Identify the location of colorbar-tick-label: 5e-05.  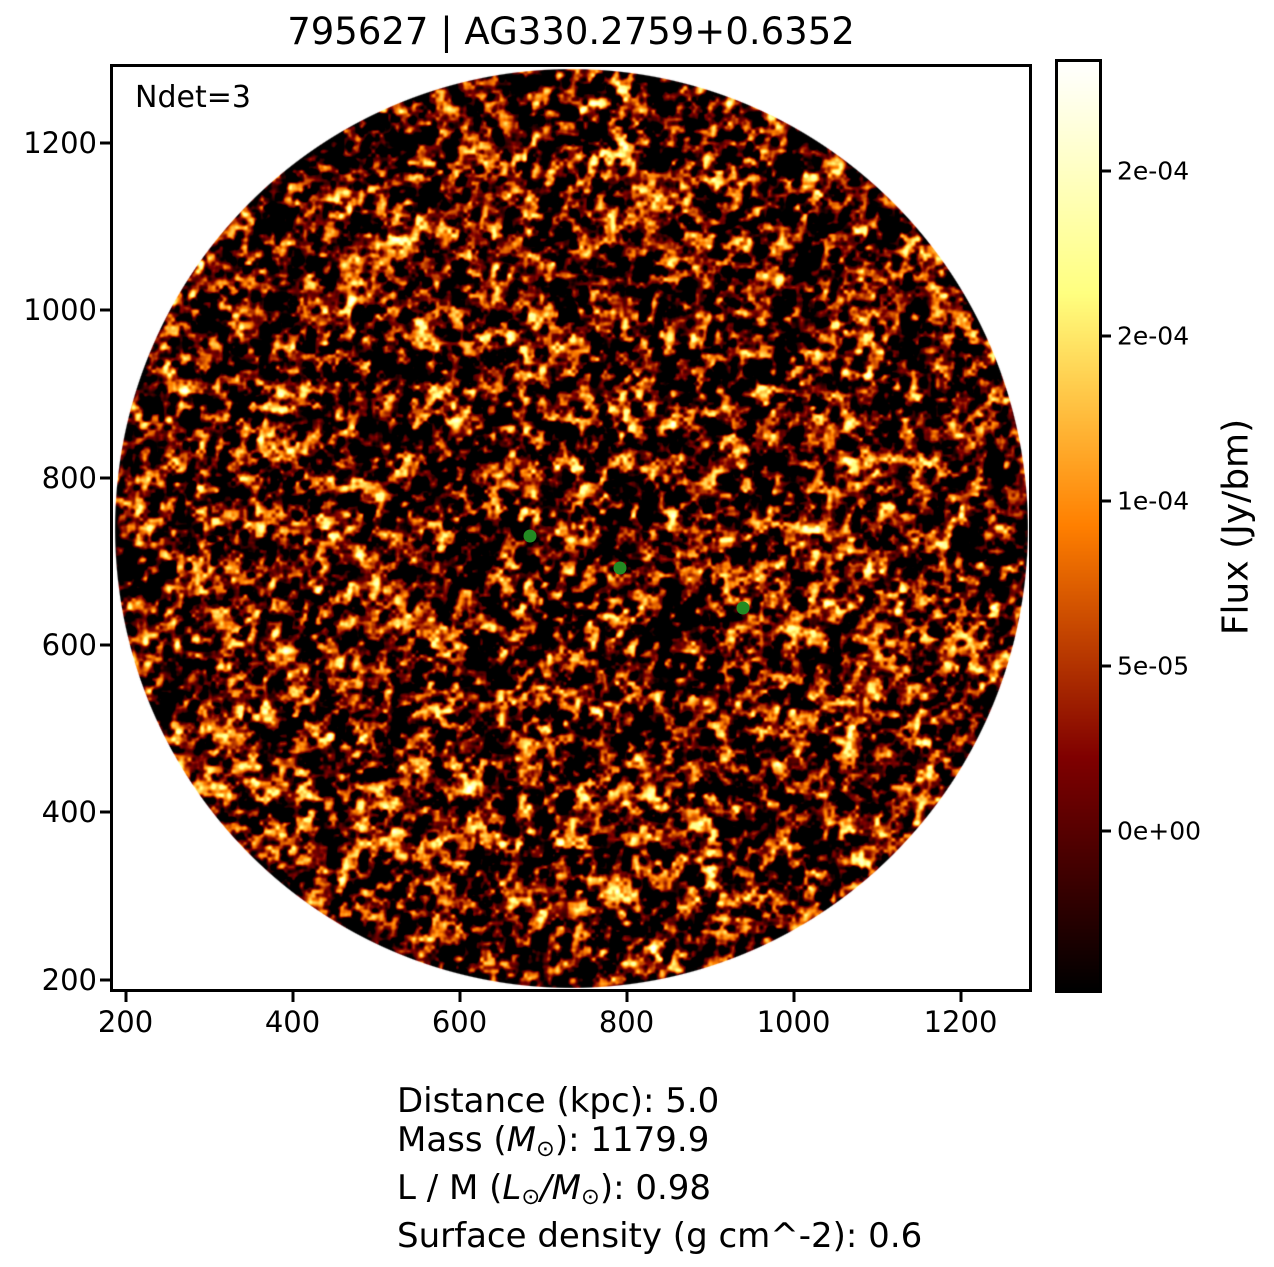
(1153, 666).